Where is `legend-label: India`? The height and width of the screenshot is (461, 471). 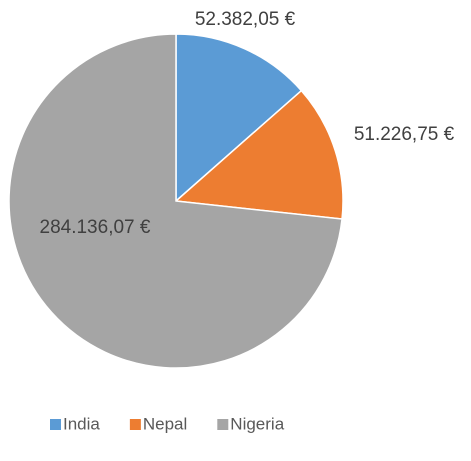
legend-label: India is located at coordinates (81, 423).